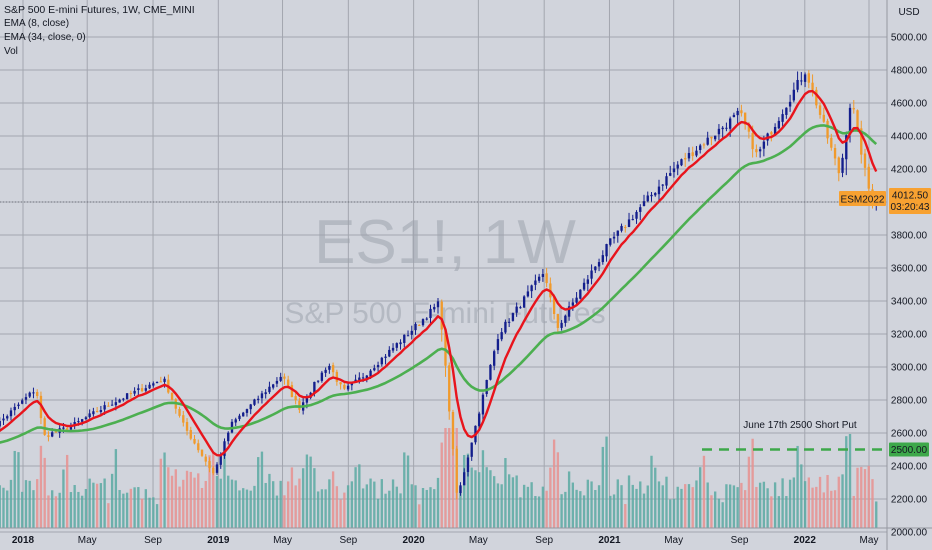 This screenshot has width=932, height=550. What do you see at coordinates (99, 10) in the screenshot?
I see `legend-title: S&P 500 E-mini Futures, 1W, CME_MINI` at bounding box center [99, 10].